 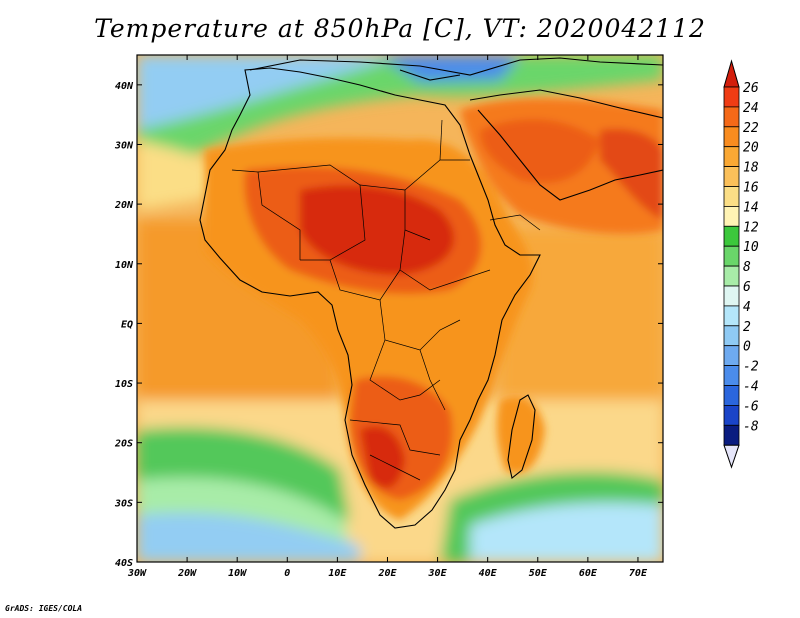 I want to click on lon-tick-label: 70E, so click(x=638, y=573).